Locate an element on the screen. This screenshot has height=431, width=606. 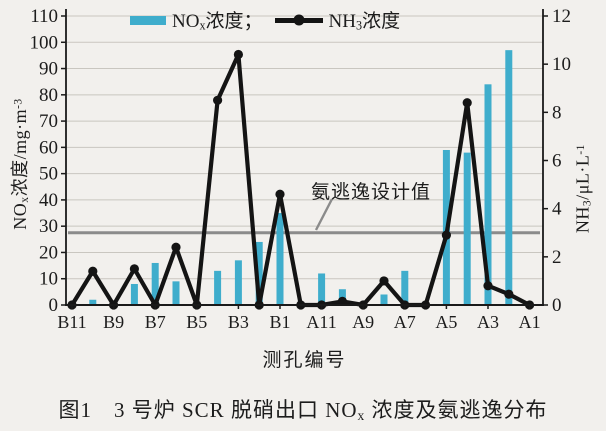
left-tick-label: 60 is located at coordinates (48, 147).